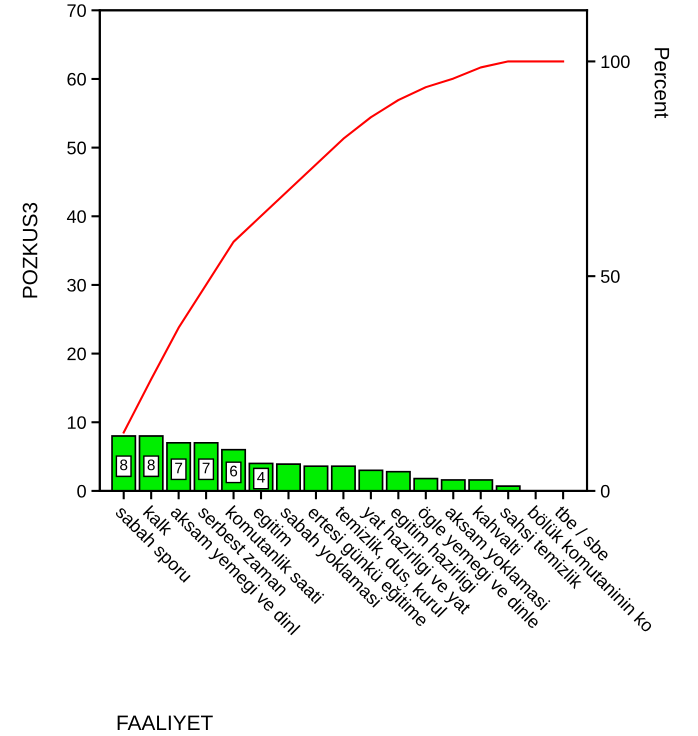  What do you see at coordinates (261, 477) in the screenshot?
I see `data-label: 4` at bounding box center [261, 477].